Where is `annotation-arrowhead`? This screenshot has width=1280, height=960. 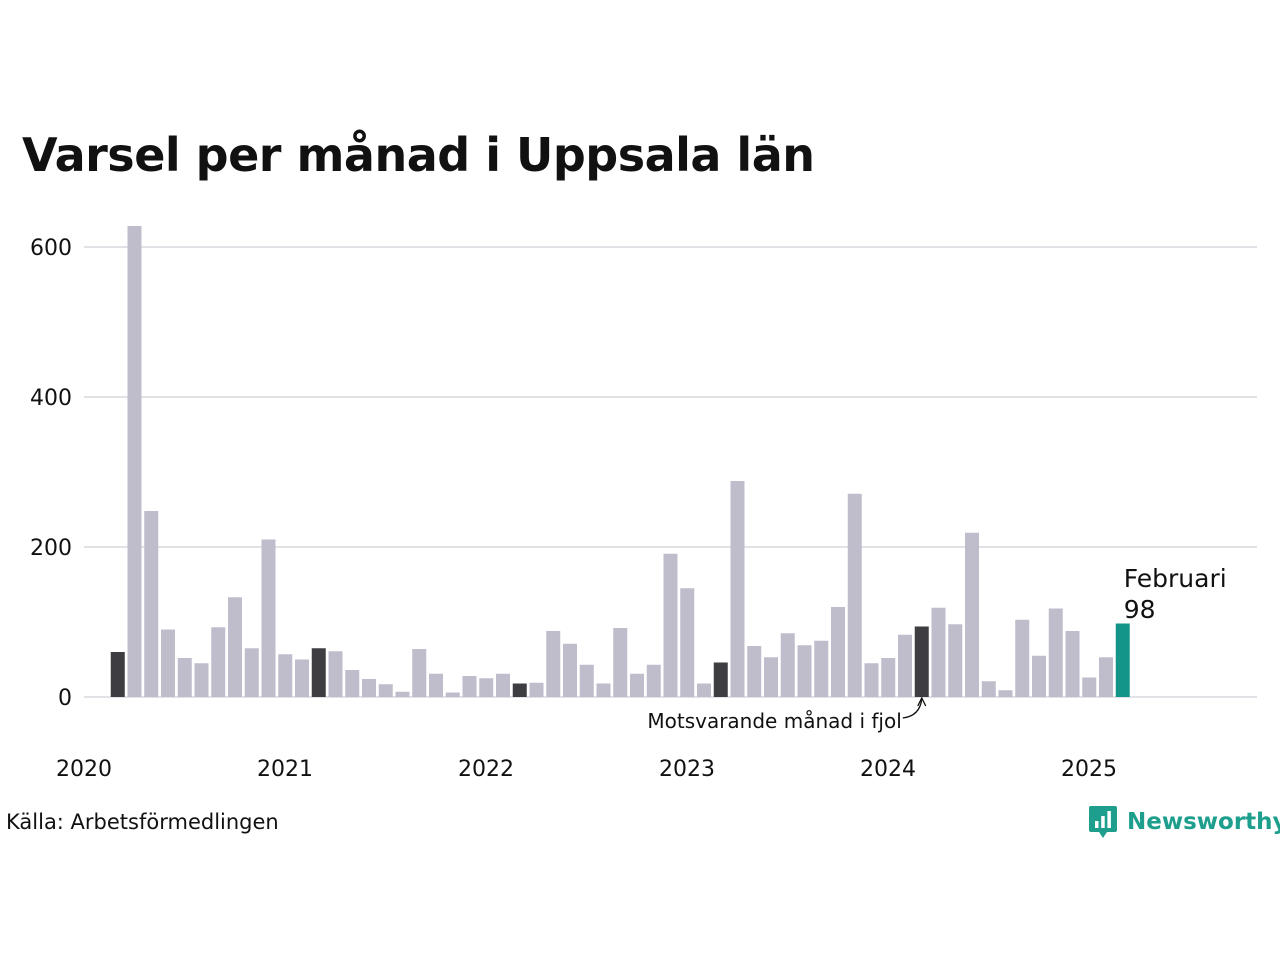 annotation-arrowhead is located at coordinates (922, 701).